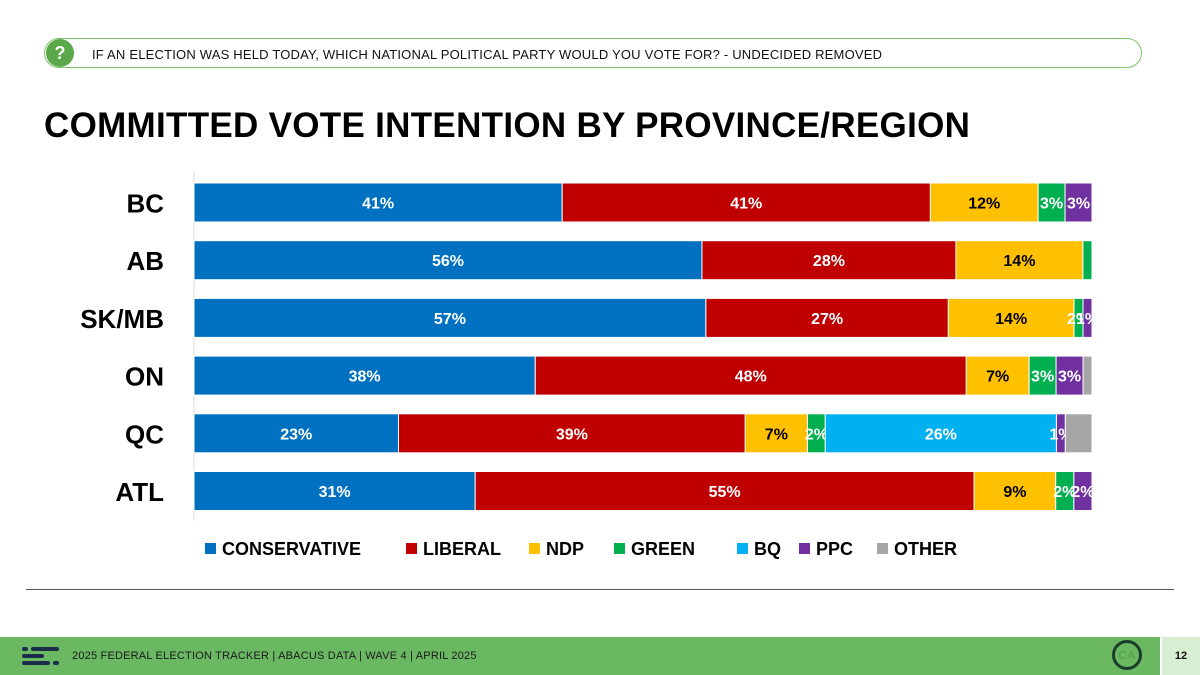 This screenshot has width=1200, height=675. Describe the element at coordinates (144, 434) in the screenshot. I see `category-label: QC` at that location.